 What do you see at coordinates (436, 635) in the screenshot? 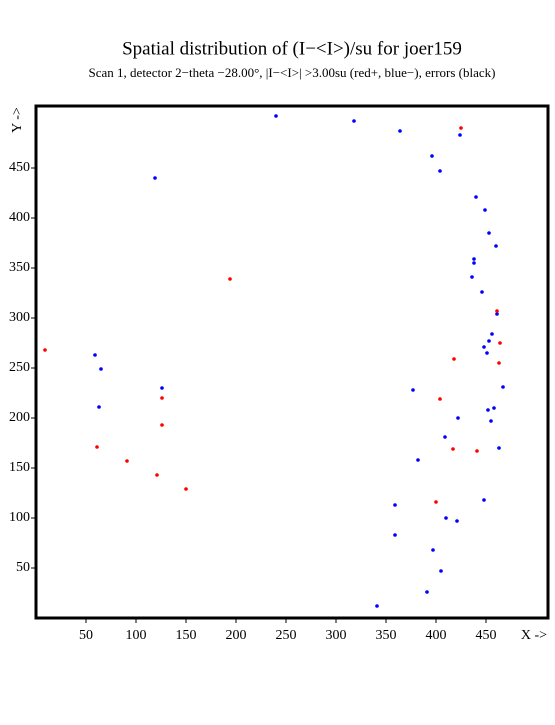
I see `x-tick-label: 400` at bounding box center [436, 635].